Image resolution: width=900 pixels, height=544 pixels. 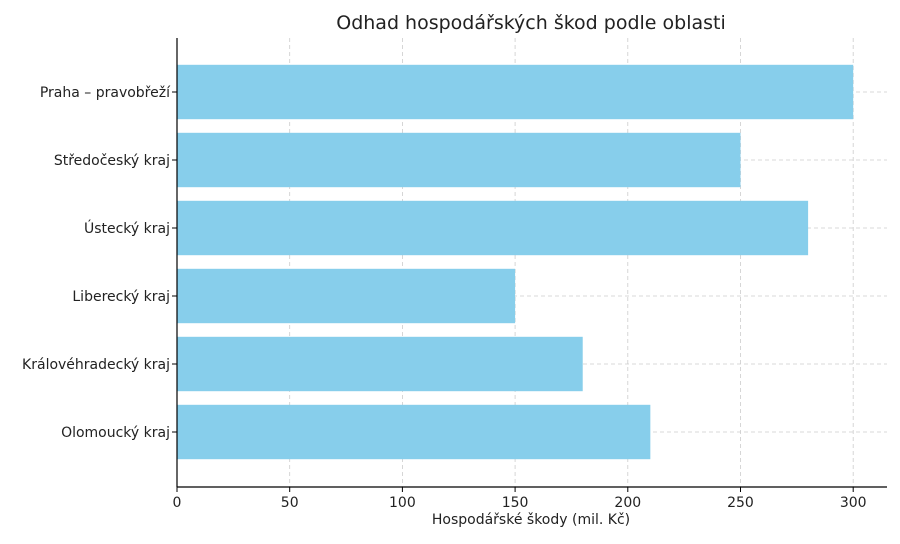 I want to click on y-tick-label: Liberecký kraj, so click(x=121, y=297).